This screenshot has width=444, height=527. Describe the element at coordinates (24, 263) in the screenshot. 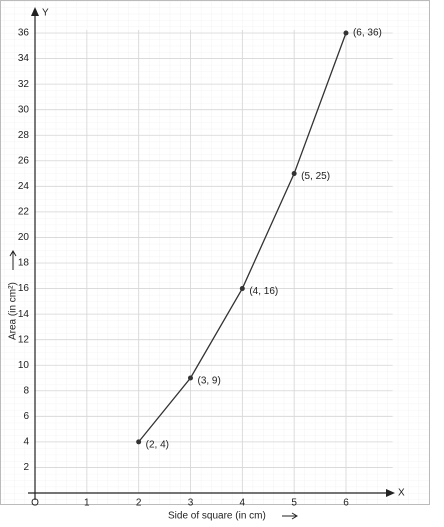

I see `y-tick-label: 18` at that location.